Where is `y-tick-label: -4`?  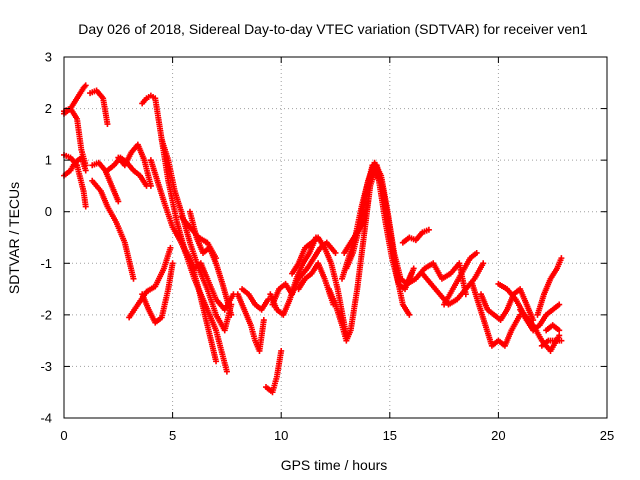 y-tick-label: -4 is located at coordinates (46, 418).